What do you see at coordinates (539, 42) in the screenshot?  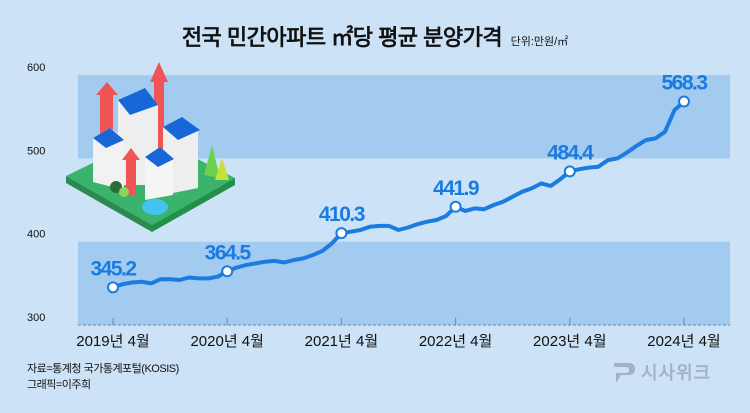 I see `unit-text: 단위:만원/㎡` at bounding box center [539, 42].